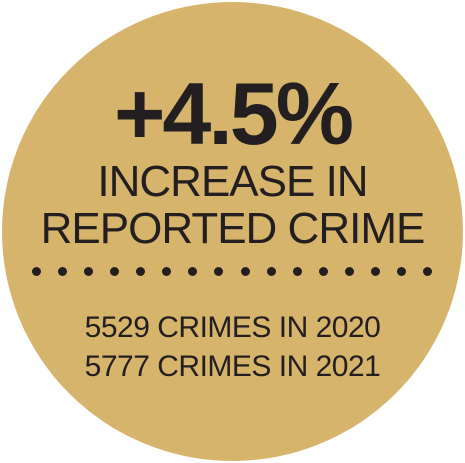 The height and width of the screenshot is (463, 465). I want to click on percent-change-headline: +4.5%, so click(234, 113).